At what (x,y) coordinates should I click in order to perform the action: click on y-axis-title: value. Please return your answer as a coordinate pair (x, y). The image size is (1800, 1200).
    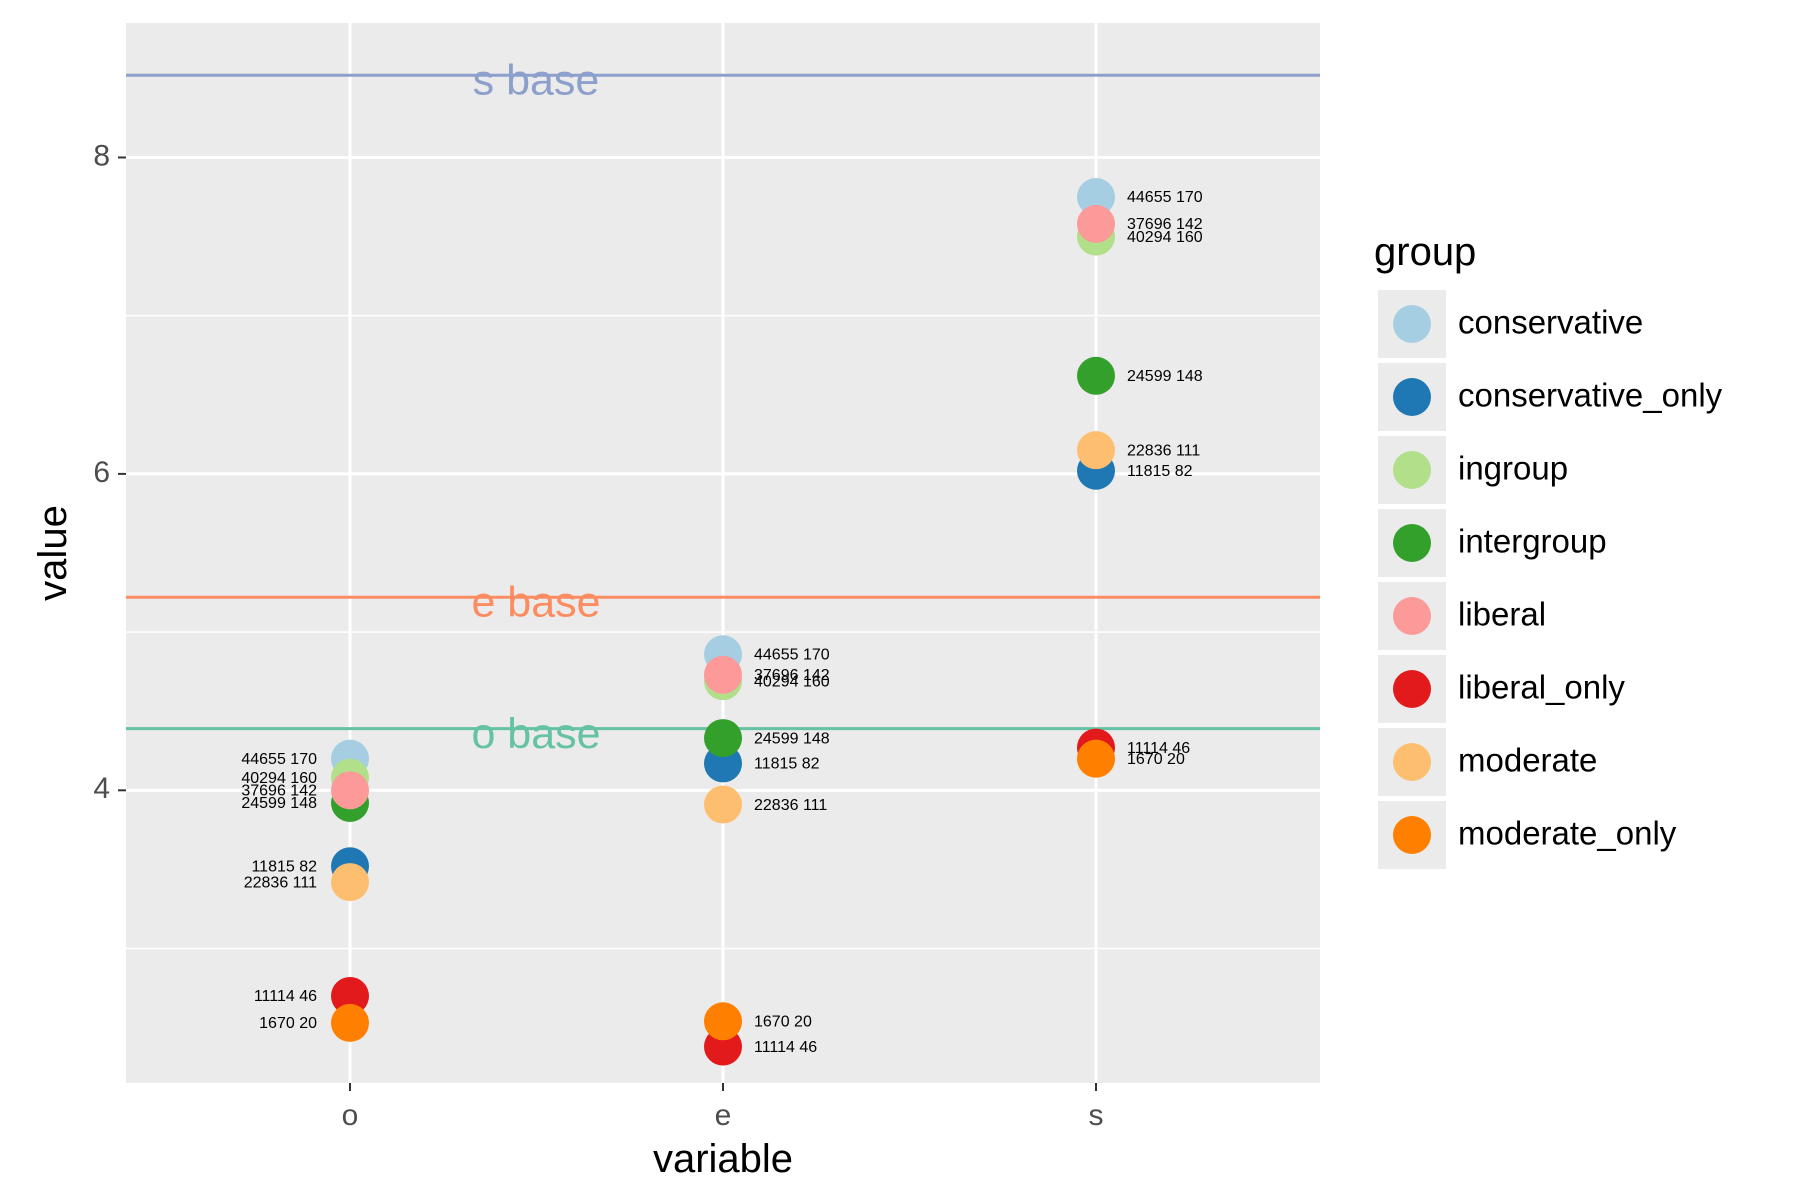
    Looking at the image, I should click on (53, 553).